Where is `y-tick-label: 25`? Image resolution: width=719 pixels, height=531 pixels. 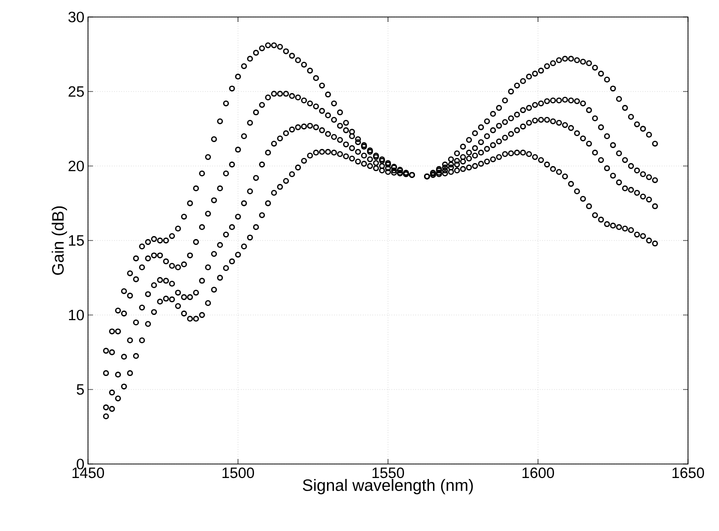 y-tick-label: 25 is located at coordinates (76, 91).